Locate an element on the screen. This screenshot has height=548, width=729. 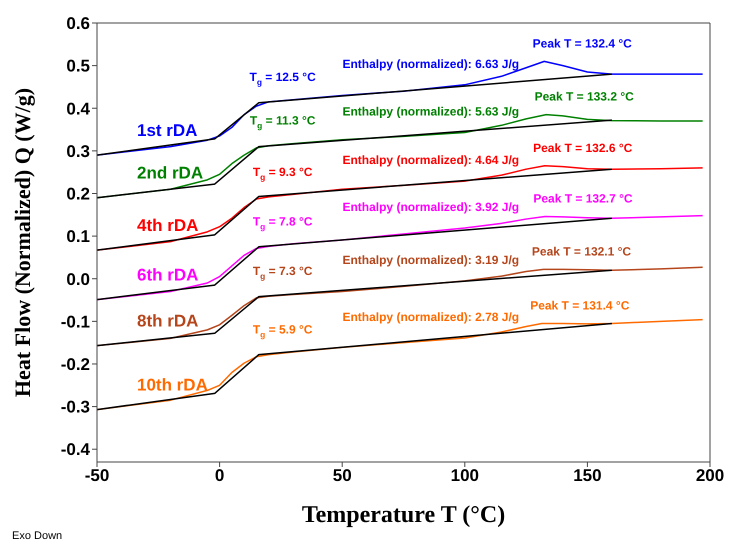
x-tick-label: 200 is located at coordinates (710, 476).